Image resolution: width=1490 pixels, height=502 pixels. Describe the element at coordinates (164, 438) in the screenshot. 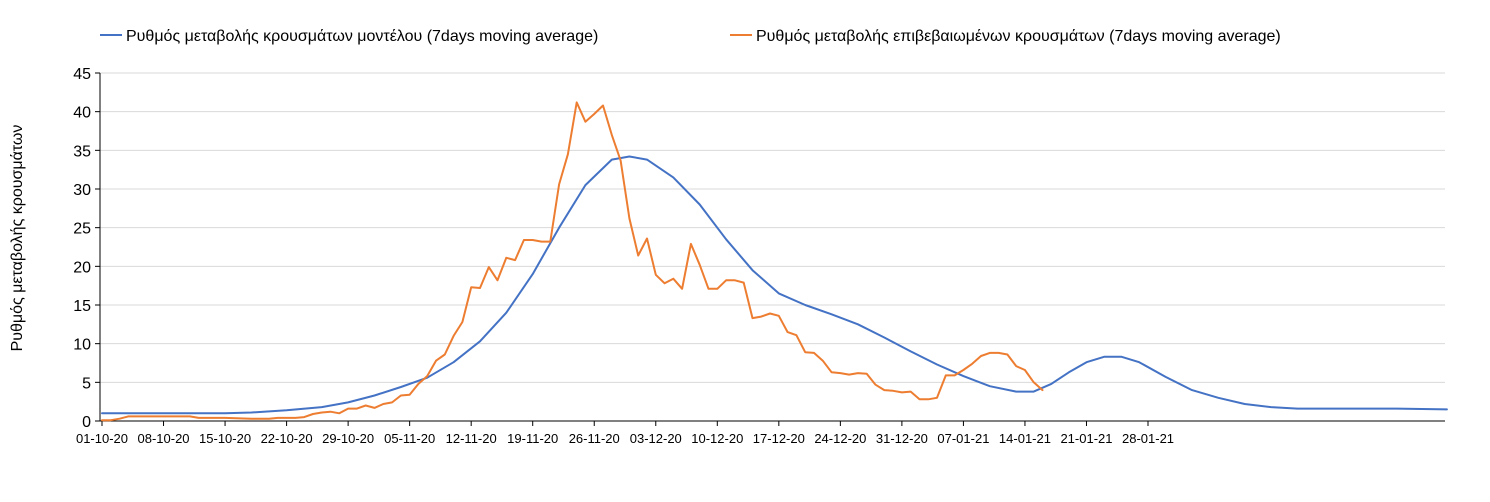

I see `x-tick-label: 08-10-20` at that location.